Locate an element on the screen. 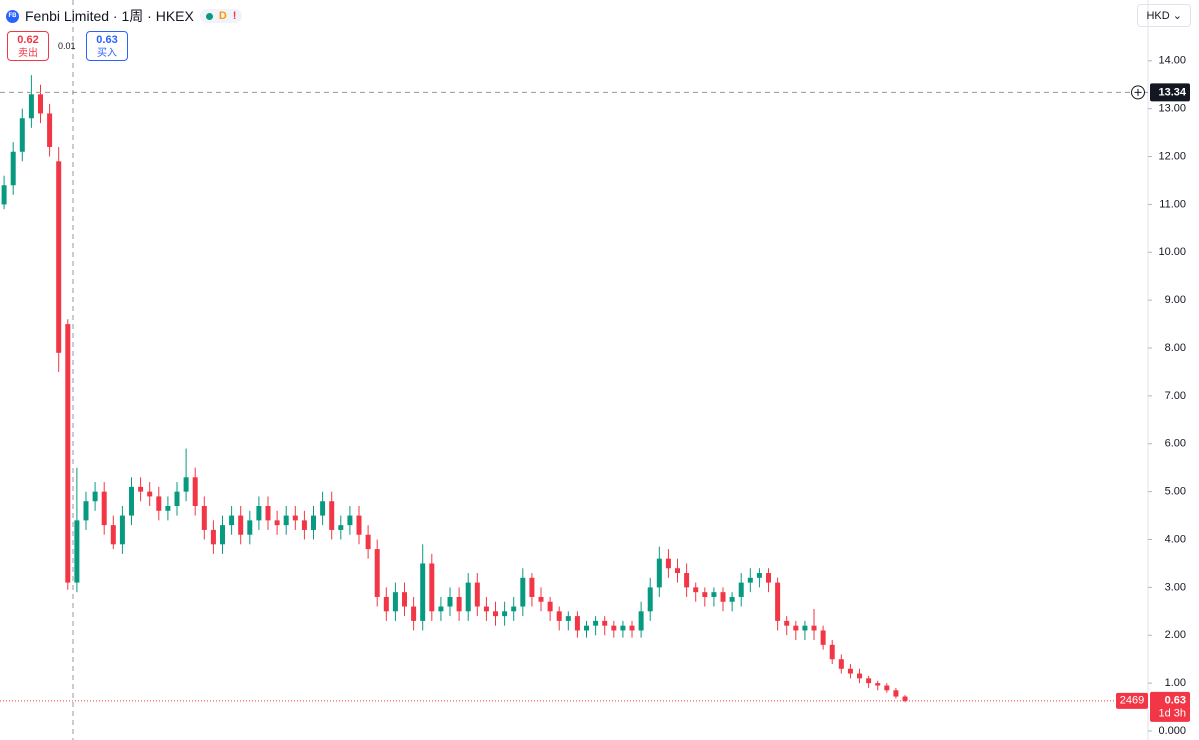 The width and height of the screenshot is (1199, 740). y-tick-label: 13.00 is located at coordinates (1172, 109).